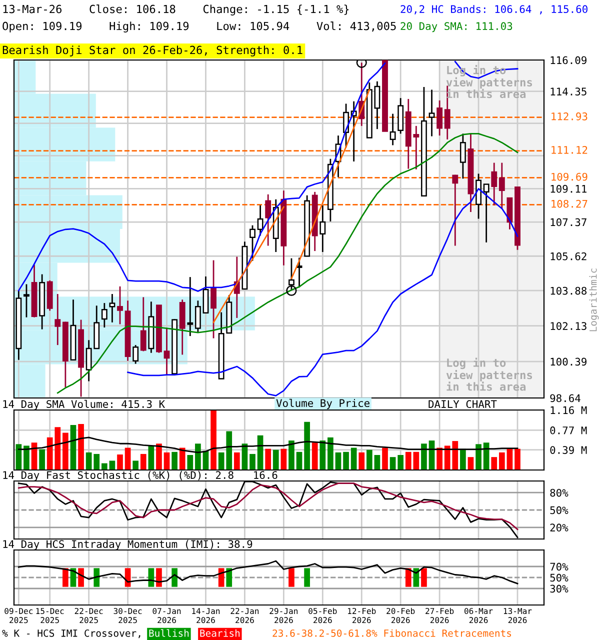 The image size is (600, 640). What do you see at coordinates (559, 566) in the screenshot?
I see `y-tick-label: 70%` at bounding box center [559, 566].